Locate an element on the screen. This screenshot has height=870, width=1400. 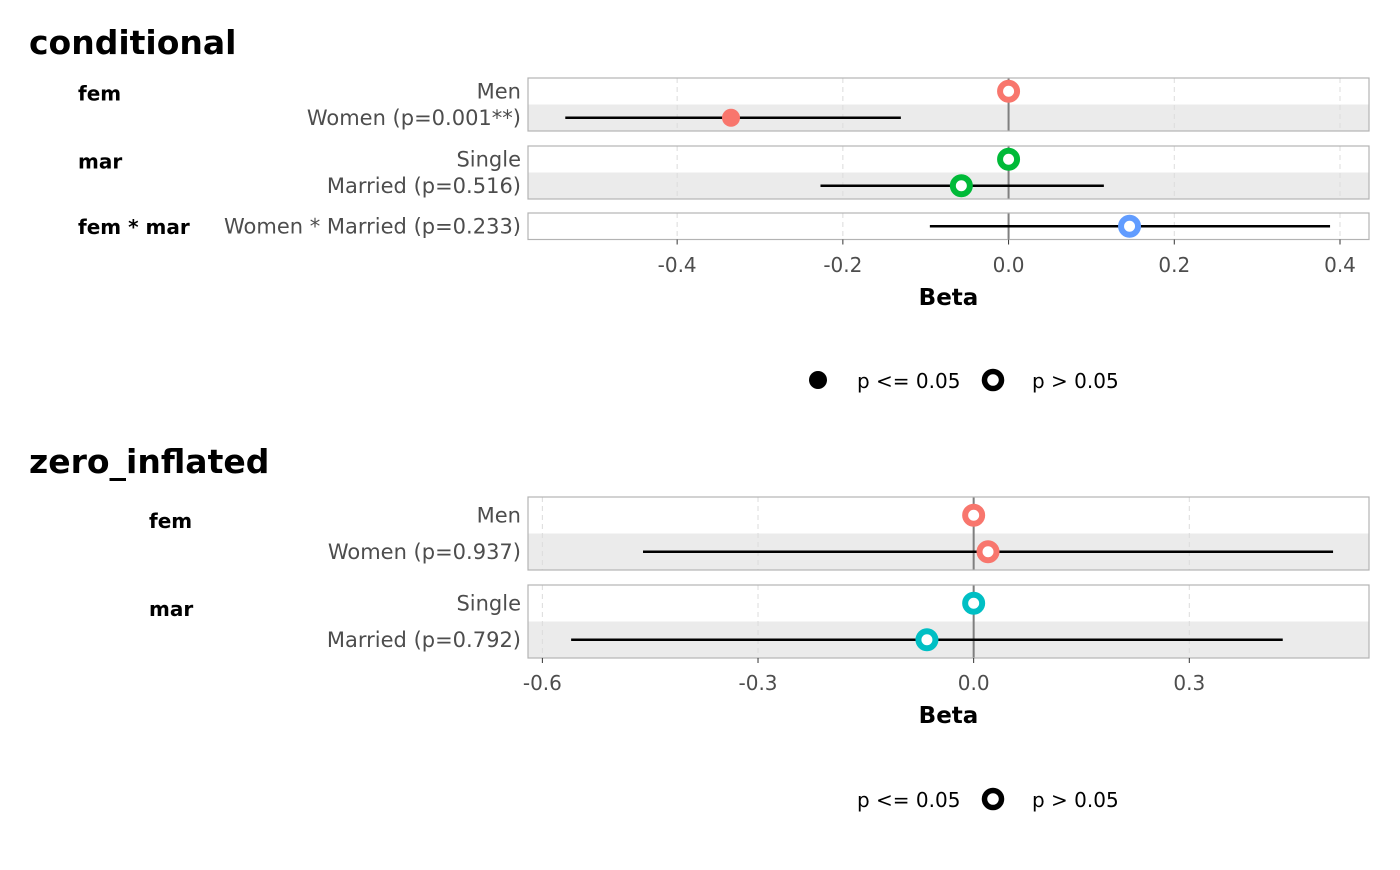
row-label: Married (p=0.516) is located at coordinates (424, 186).